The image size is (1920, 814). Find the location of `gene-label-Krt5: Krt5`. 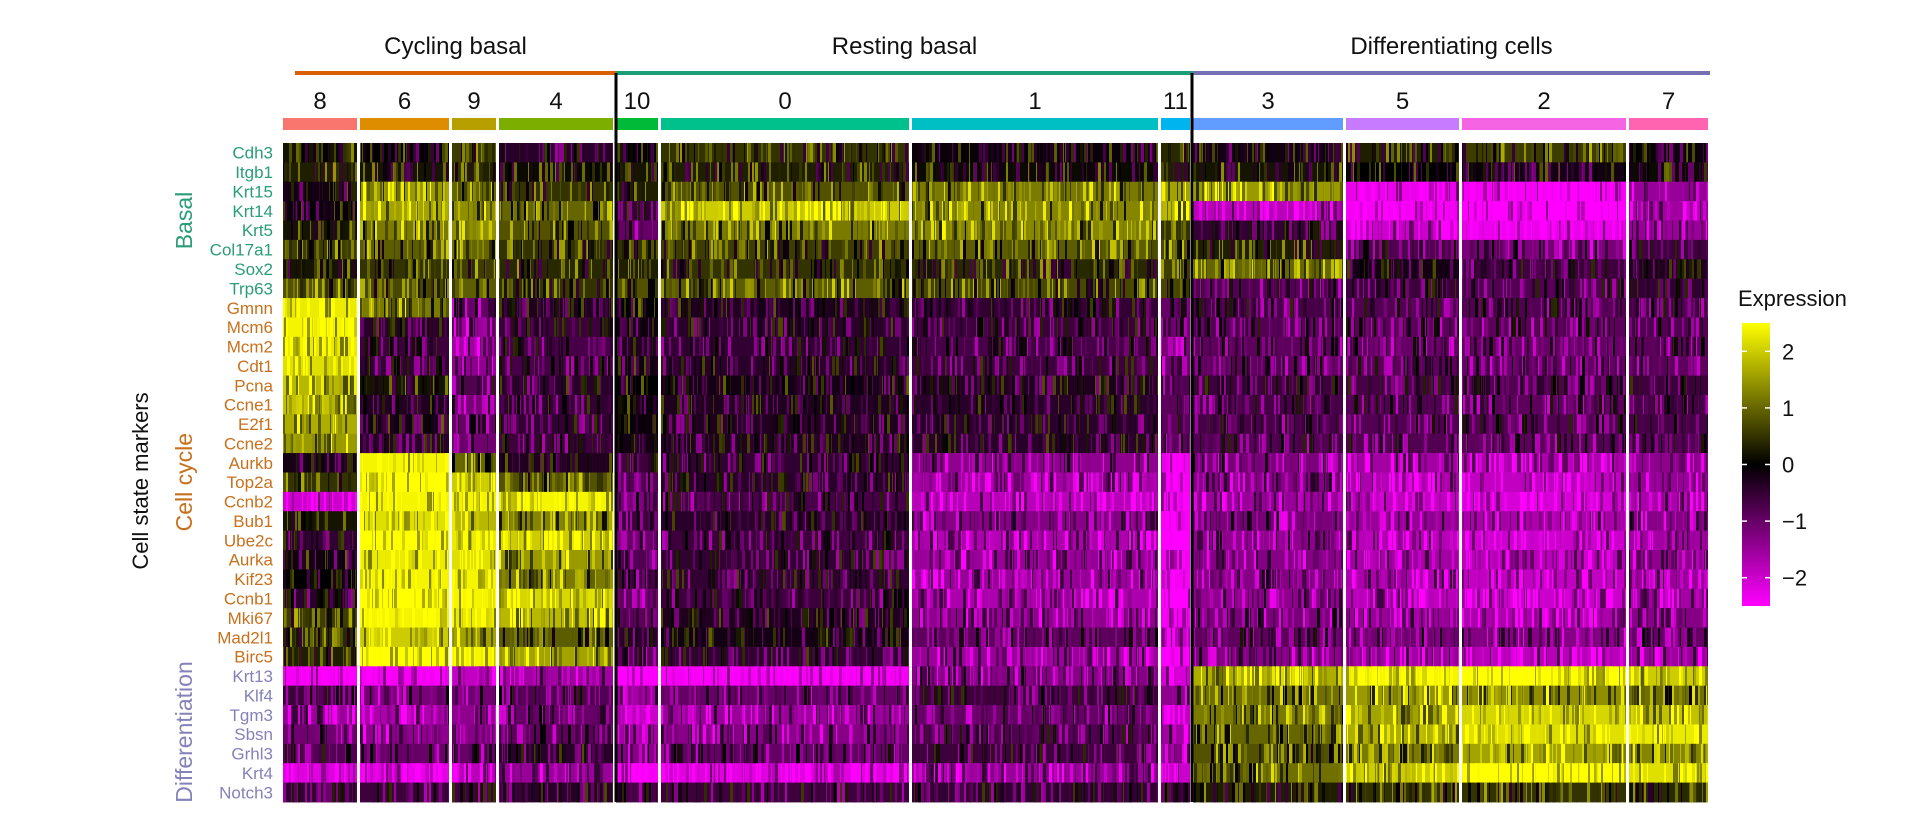

gene-label-Krt5: Krt5 is located at coordinates (257, 230).